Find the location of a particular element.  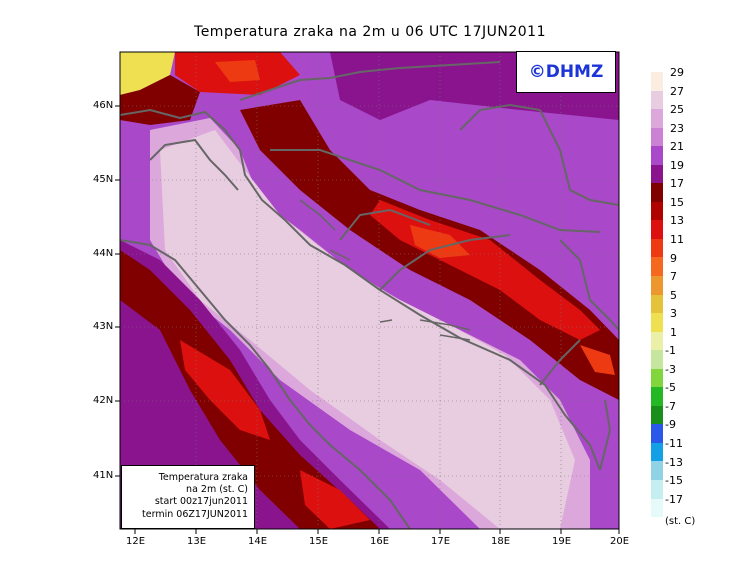

colorbar-unit: (st. C) is located at coordinates (680, 521).